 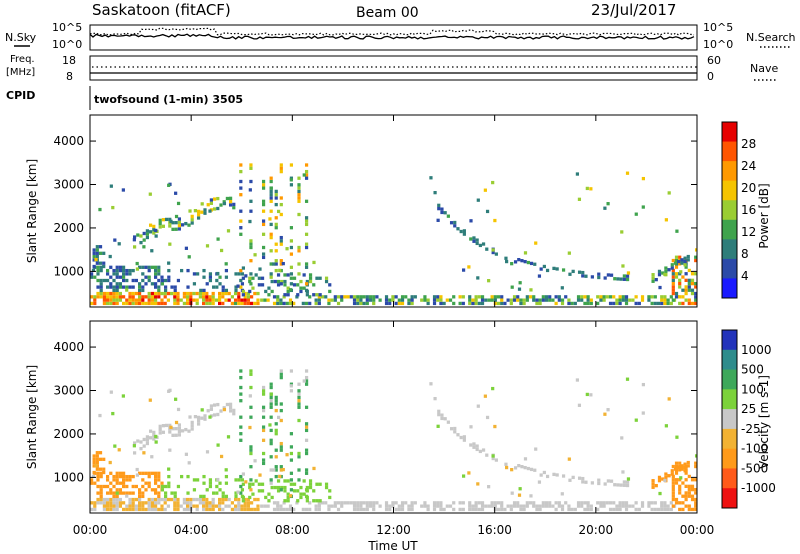 What do you see at coordinates (729, 171) in the screenshot?
I see `power-colorbar-swatch` at bounding box center [729, 171].